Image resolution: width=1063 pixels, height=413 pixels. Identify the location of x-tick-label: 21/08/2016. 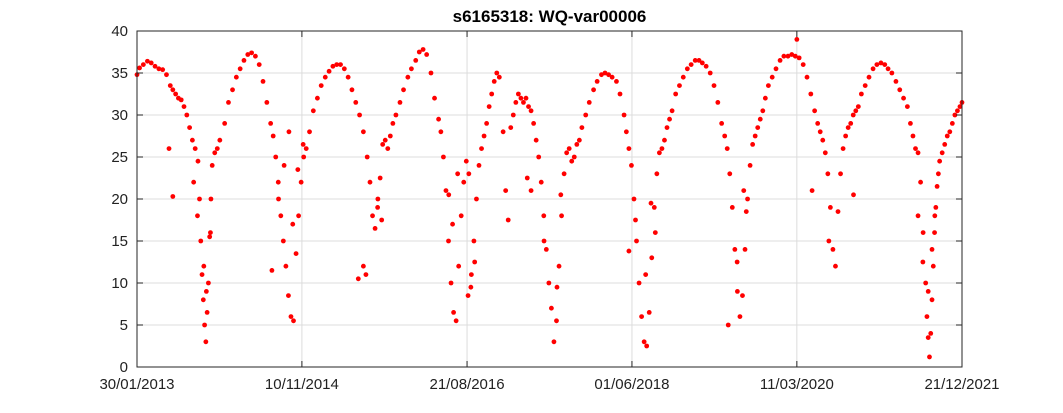
(467, 384).